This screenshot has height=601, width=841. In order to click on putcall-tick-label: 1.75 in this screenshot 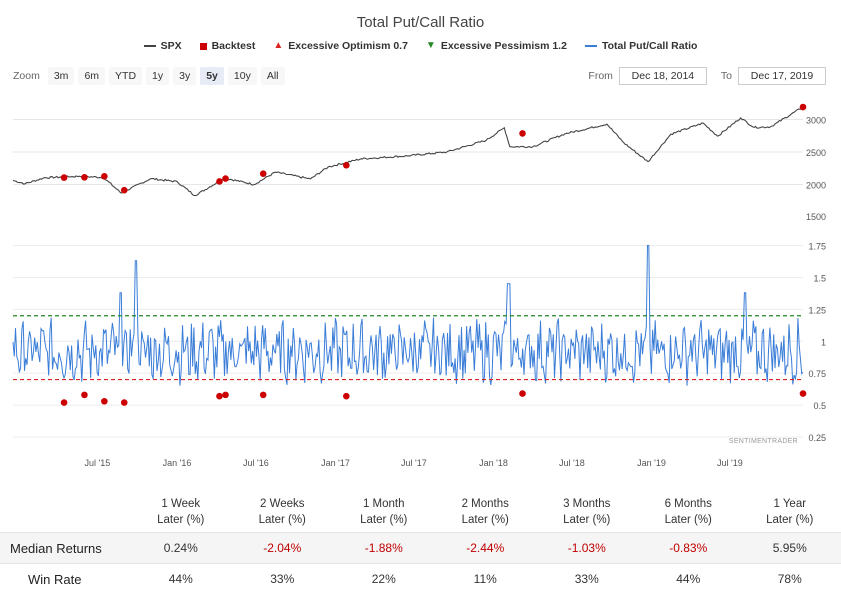, I will do `click(817, 247)`.